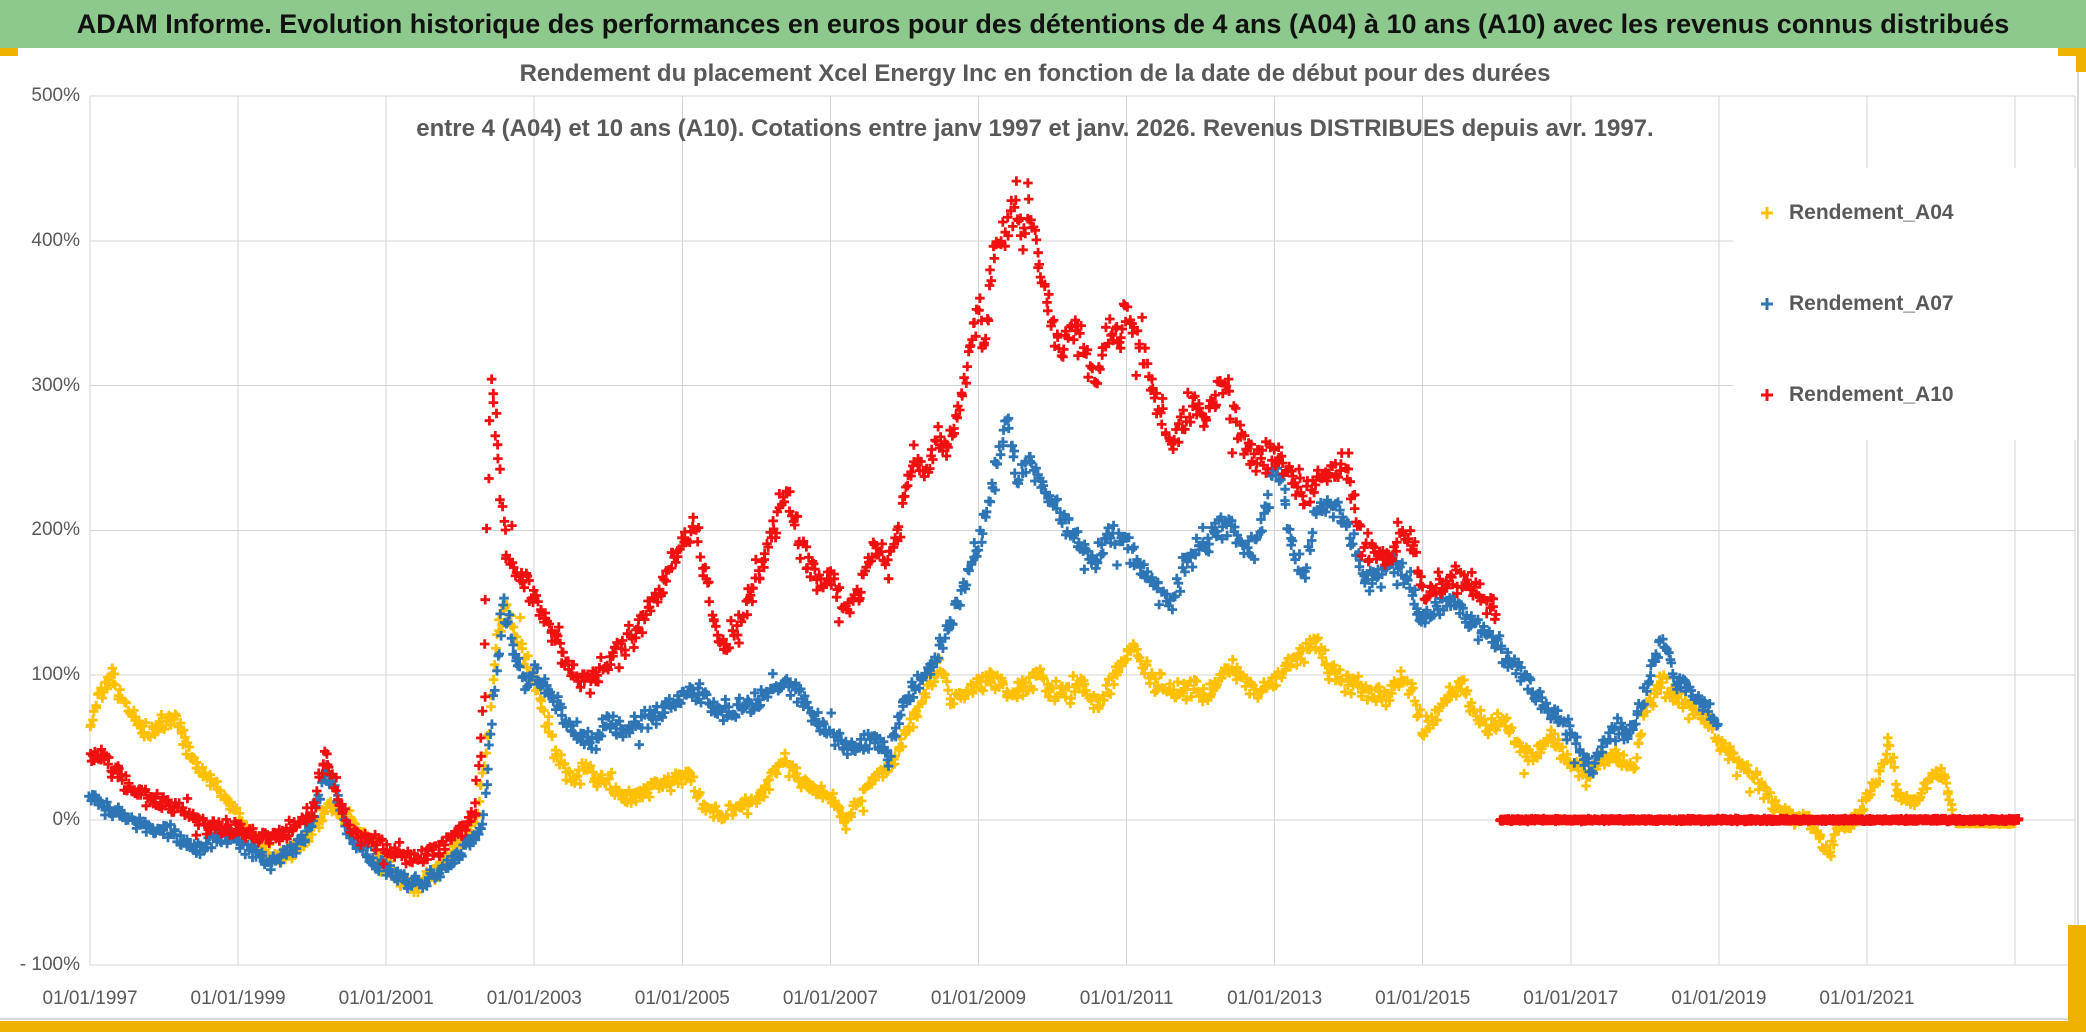 This screenshot has height=1032, width=2086. What do you see at coordinates (1126, 998) in the screenshot?
I see `x-axis-label: 01/01/2011` at bounding box center [1126, 998].